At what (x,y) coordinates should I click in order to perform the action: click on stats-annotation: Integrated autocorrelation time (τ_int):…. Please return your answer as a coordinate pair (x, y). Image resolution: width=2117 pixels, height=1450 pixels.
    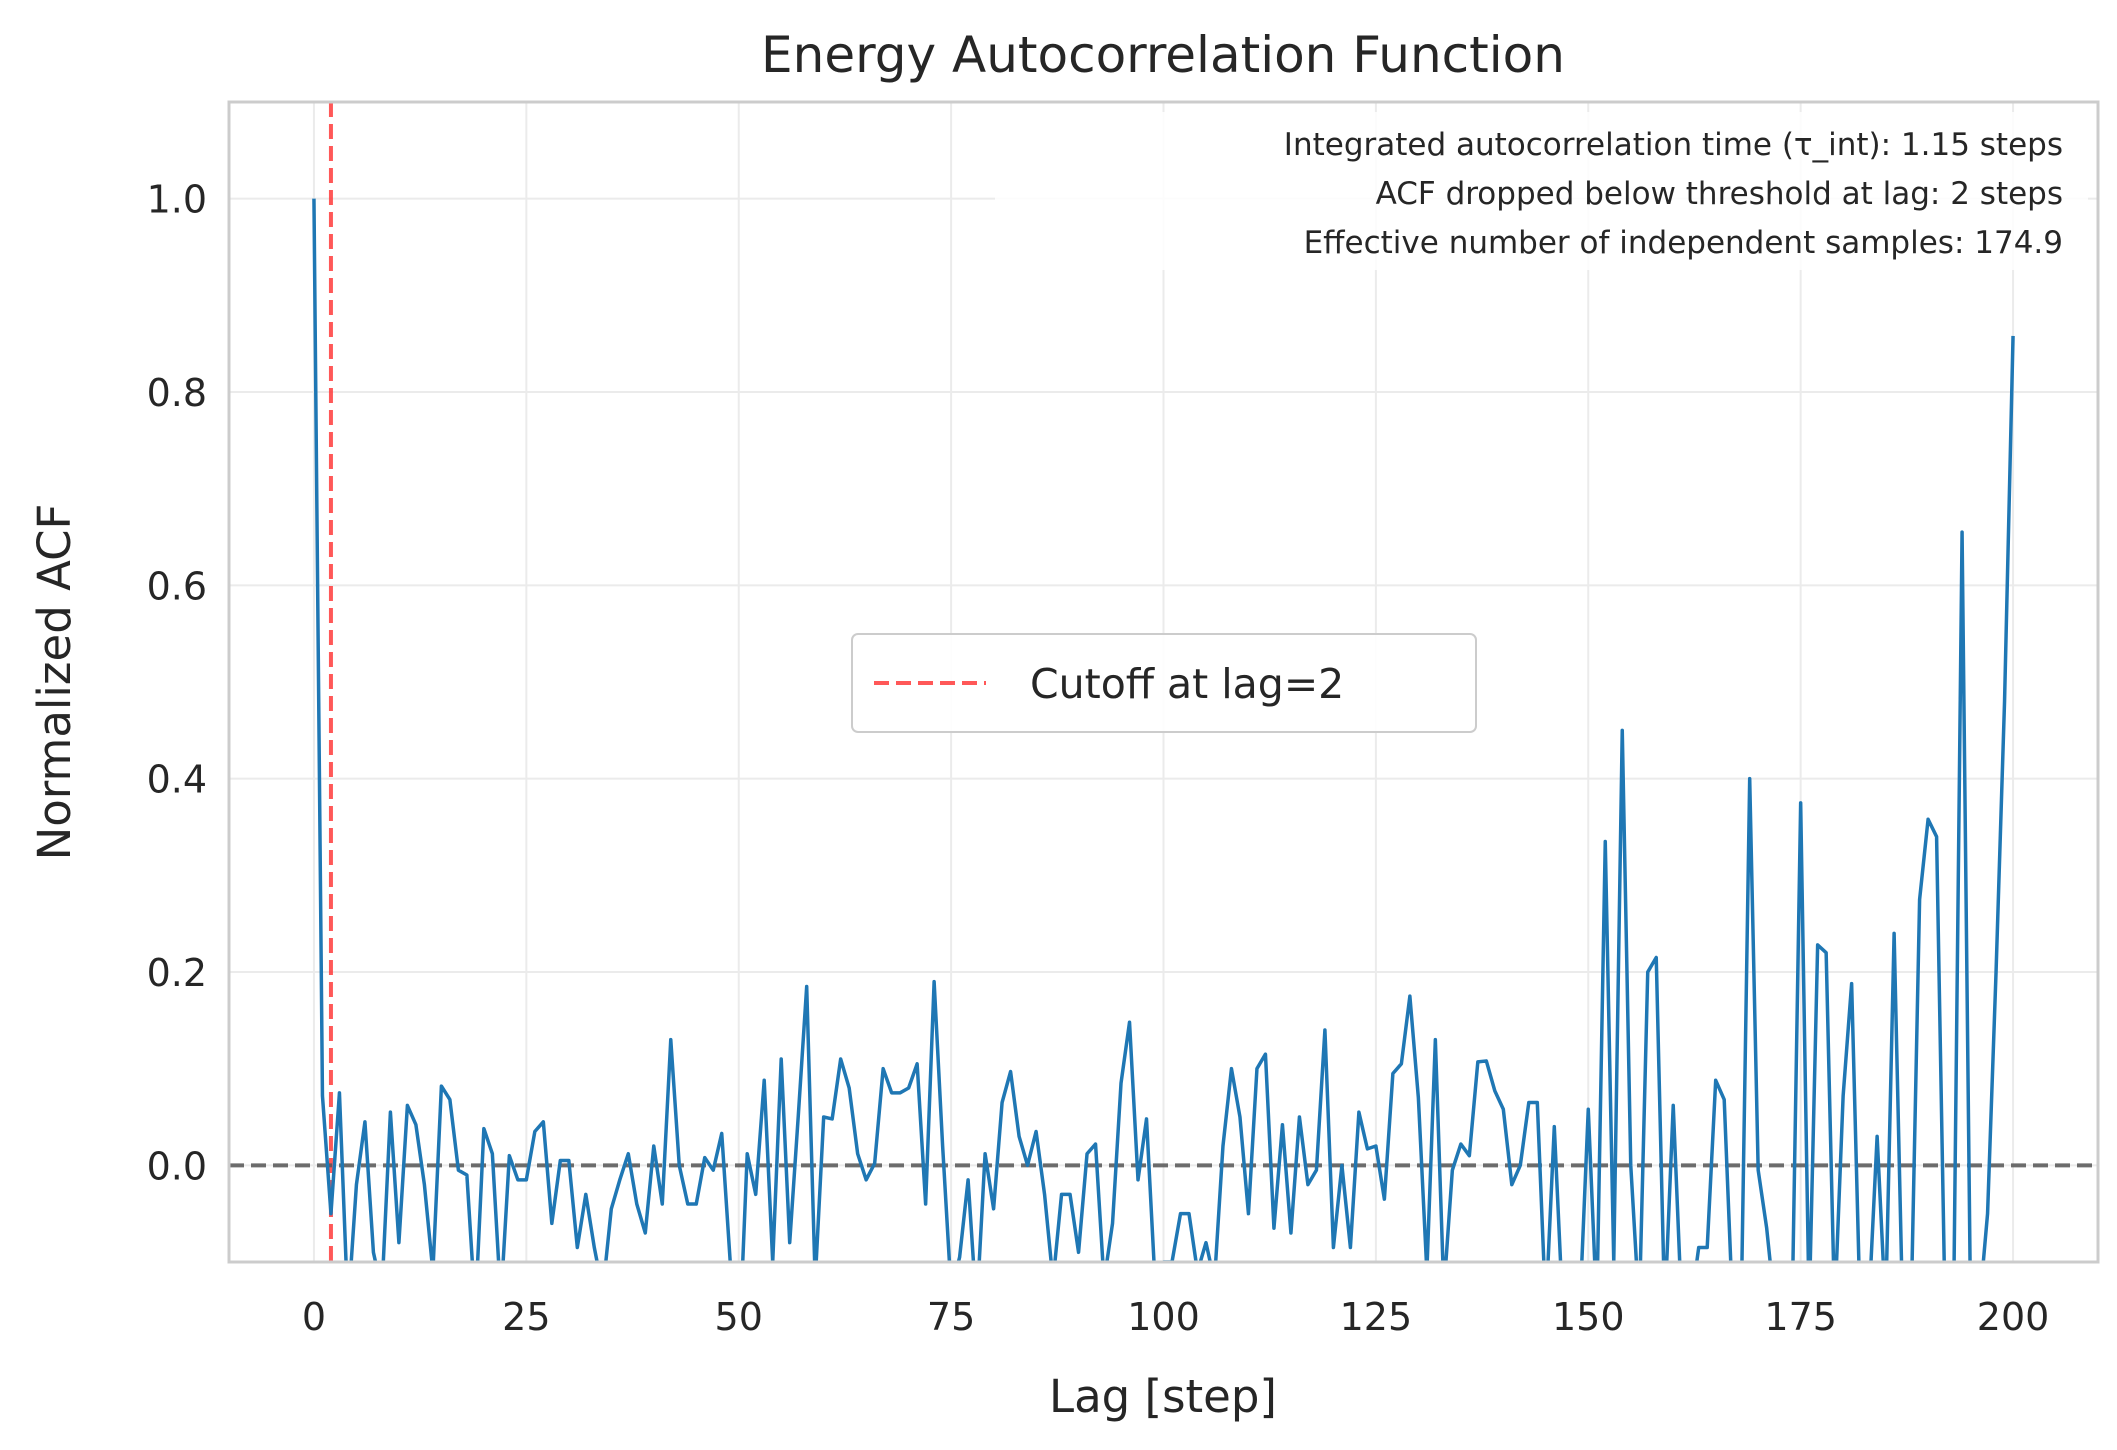
    Looking at the image, I should click on (1541, 191).